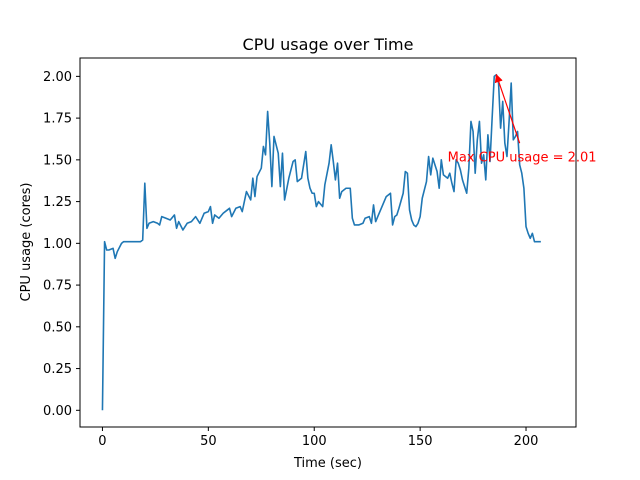  I want to click on y-tick-label: 1.50, so click(57, 160).